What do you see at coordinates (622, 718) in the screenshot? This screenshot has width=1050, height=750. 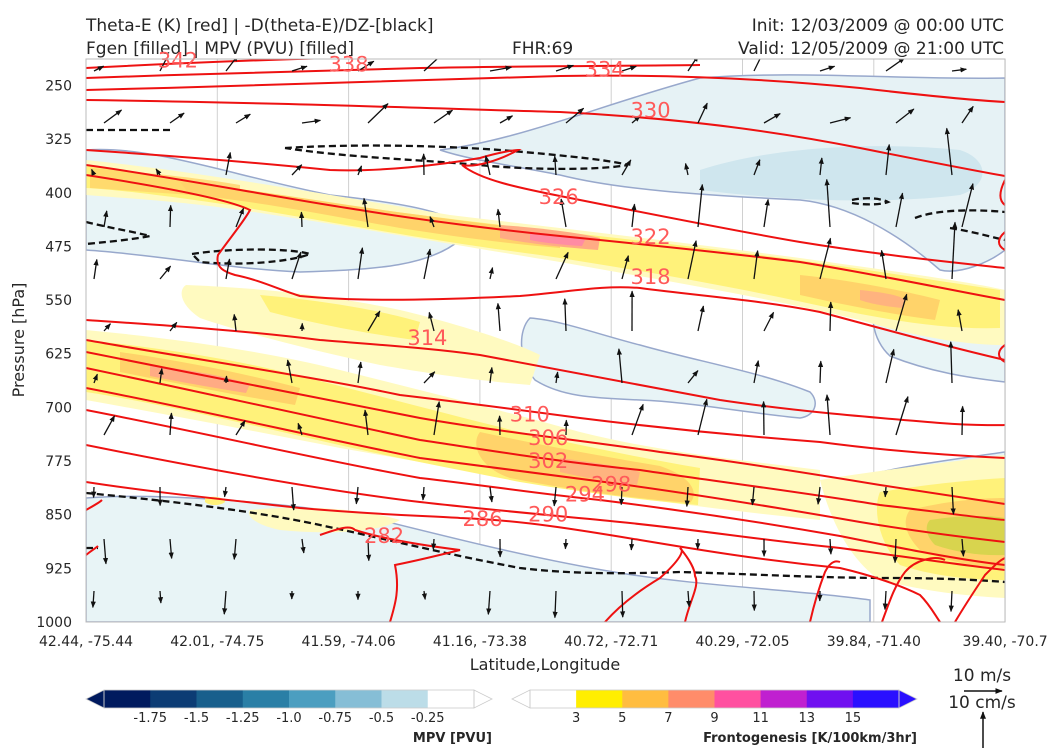 I see `colorbar-tick-label: 5` at bounding box center [622, 718].